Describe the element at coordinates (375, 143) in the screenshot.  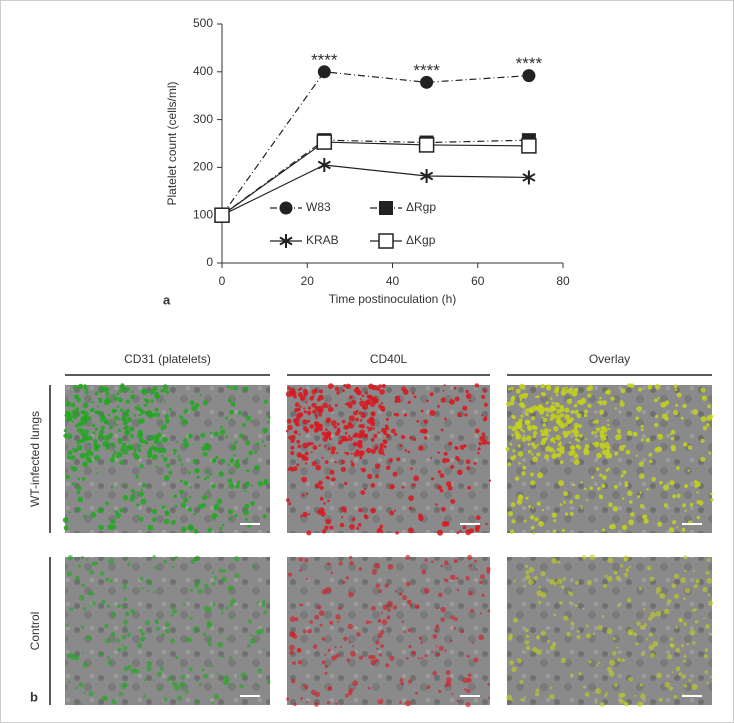
I see `series-line` at that location.